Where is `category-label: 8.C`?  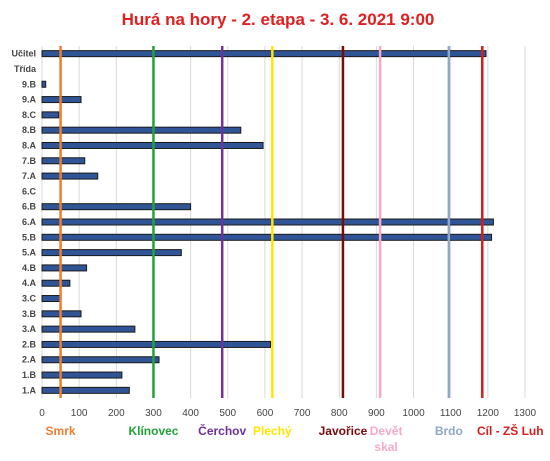 category-label: 8.C is located at coordinates (29, 115).